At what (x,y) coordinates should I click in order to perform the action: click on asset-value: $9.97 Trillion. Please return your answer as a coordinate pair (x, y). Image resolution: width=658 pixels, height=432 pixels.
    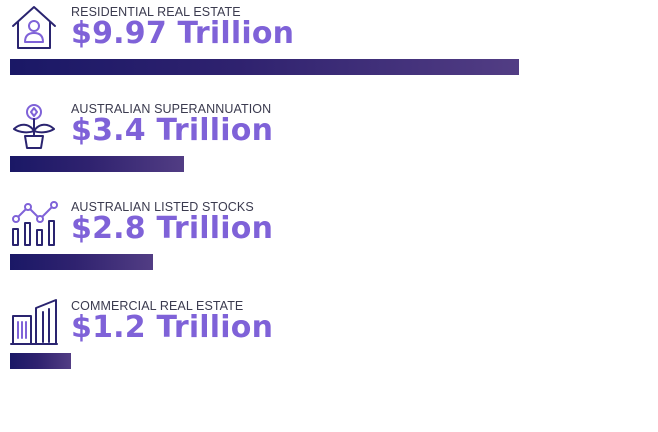
    Looking at the image, I should click on (183, 33).